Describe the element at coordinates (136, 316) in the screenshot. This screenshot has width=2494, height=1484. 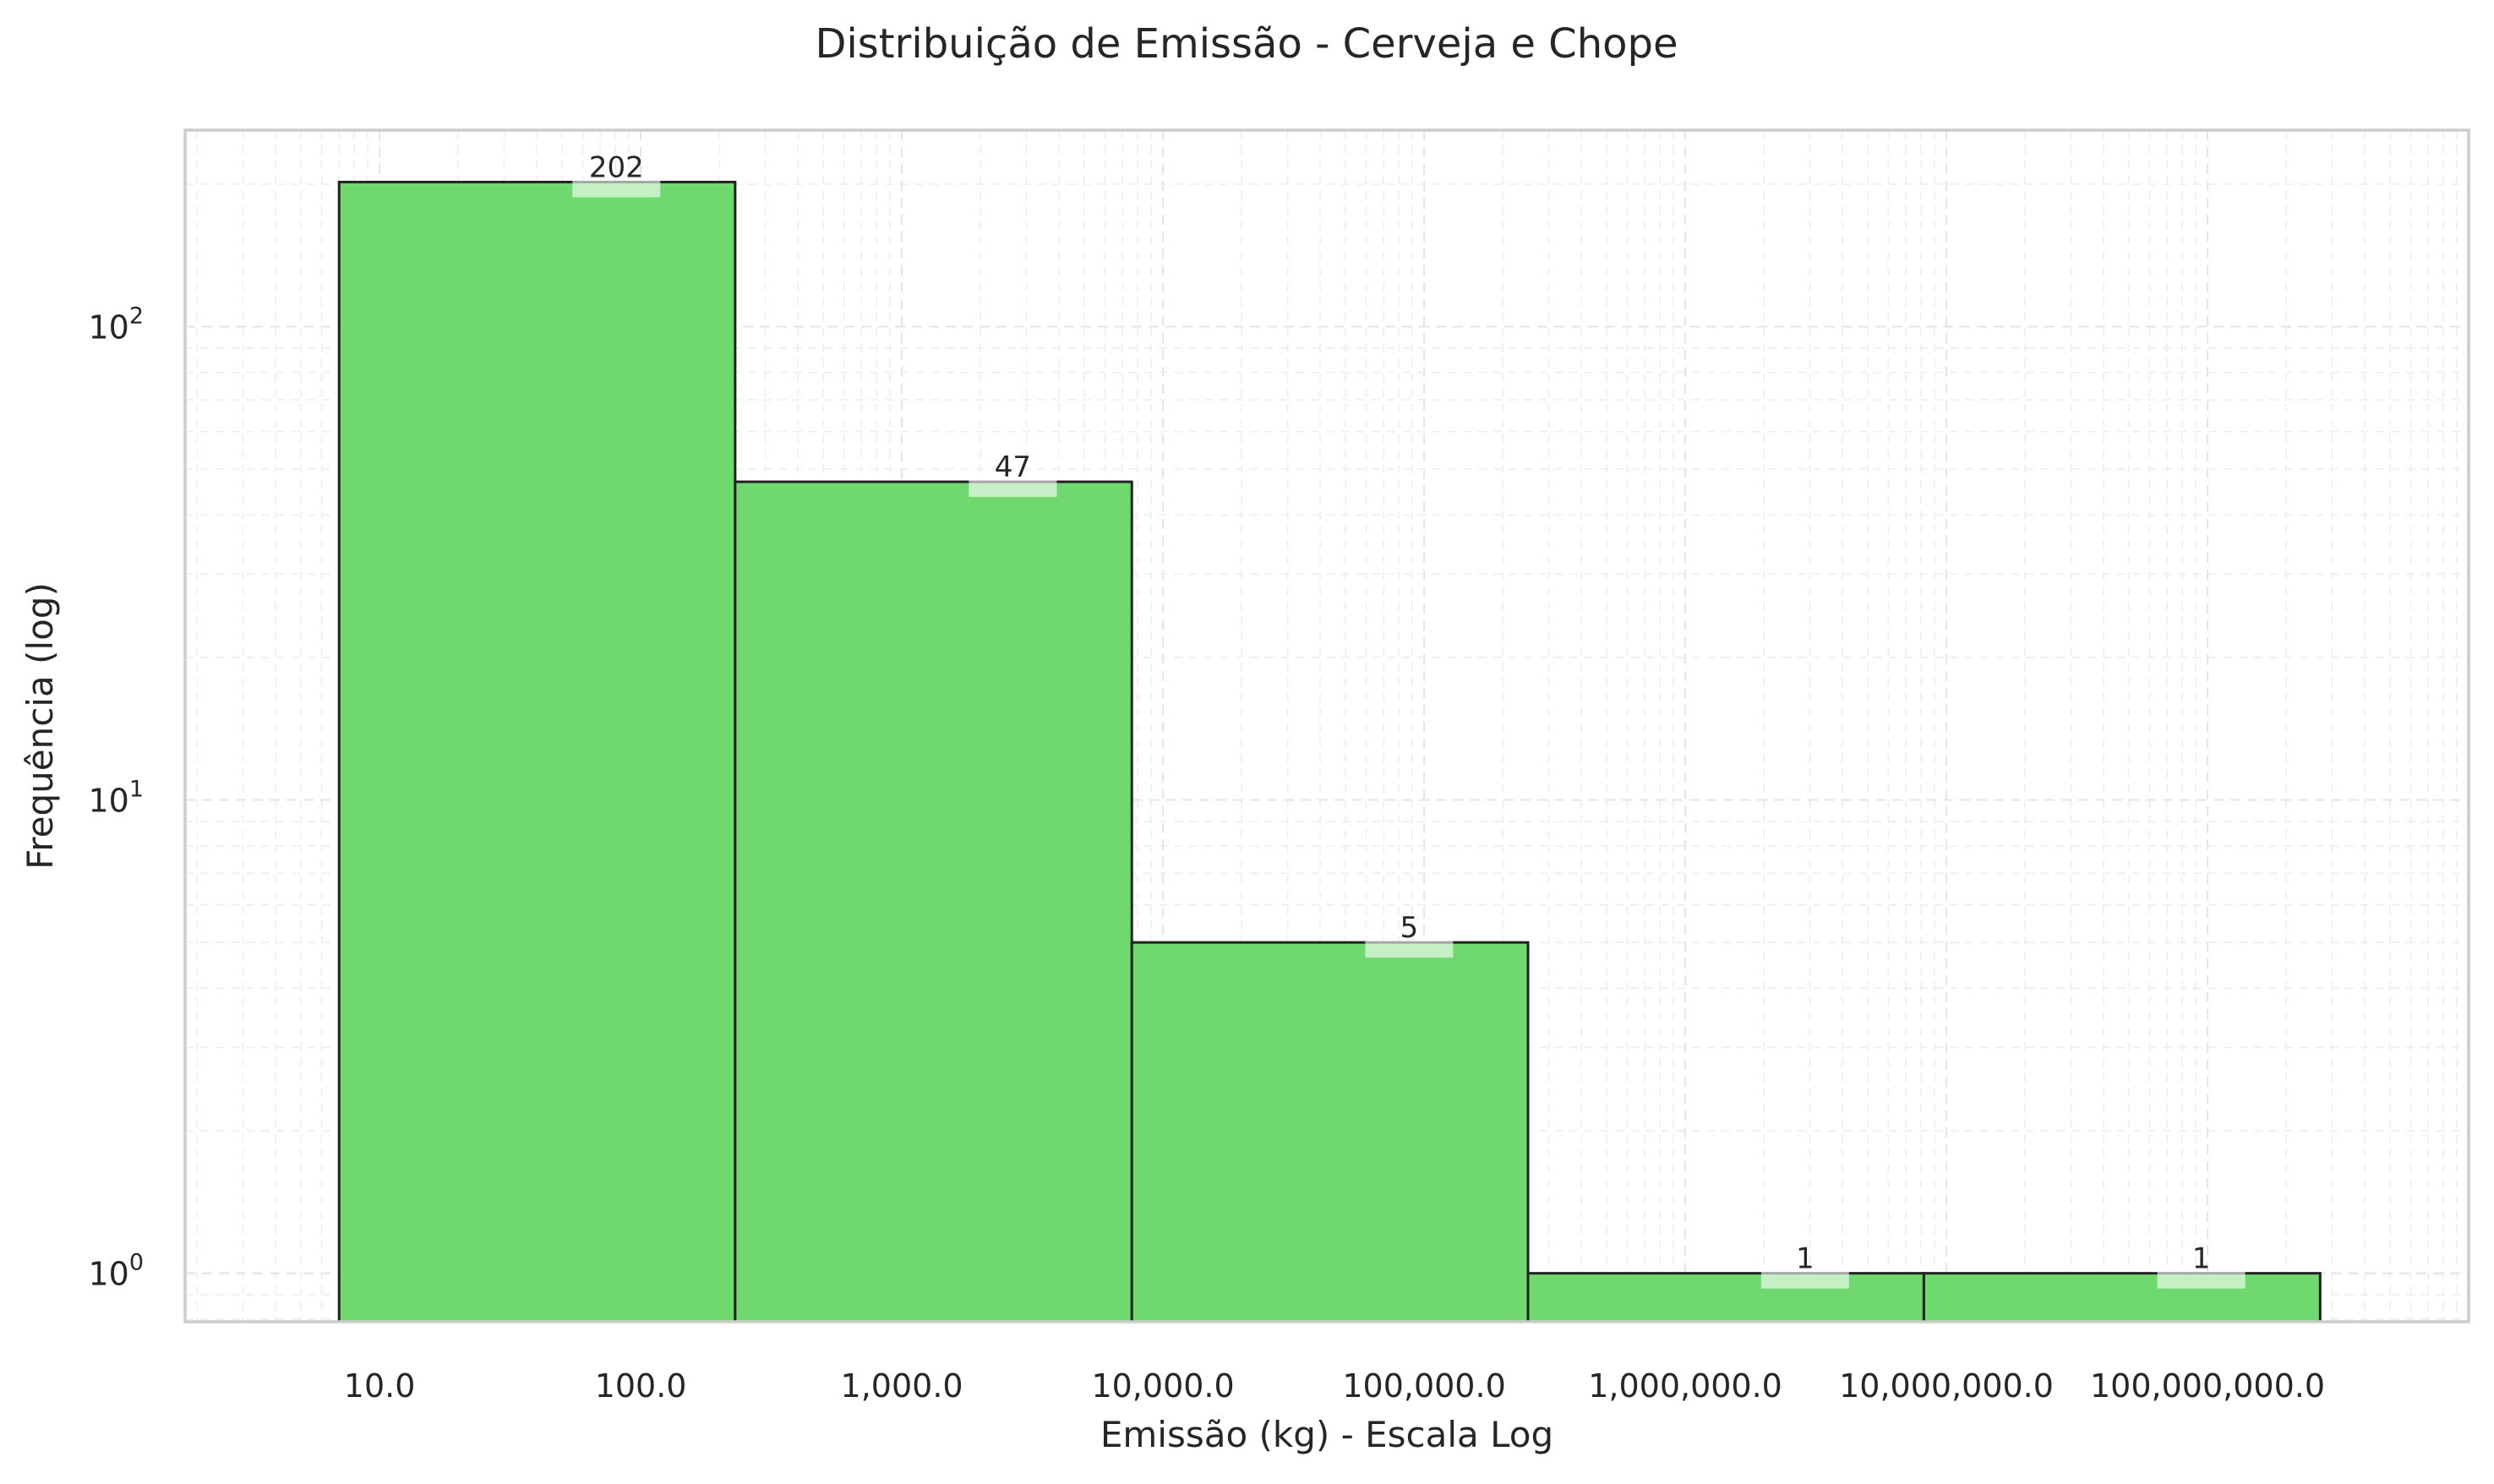
I see `y-tick-exponent: 2` at that location.